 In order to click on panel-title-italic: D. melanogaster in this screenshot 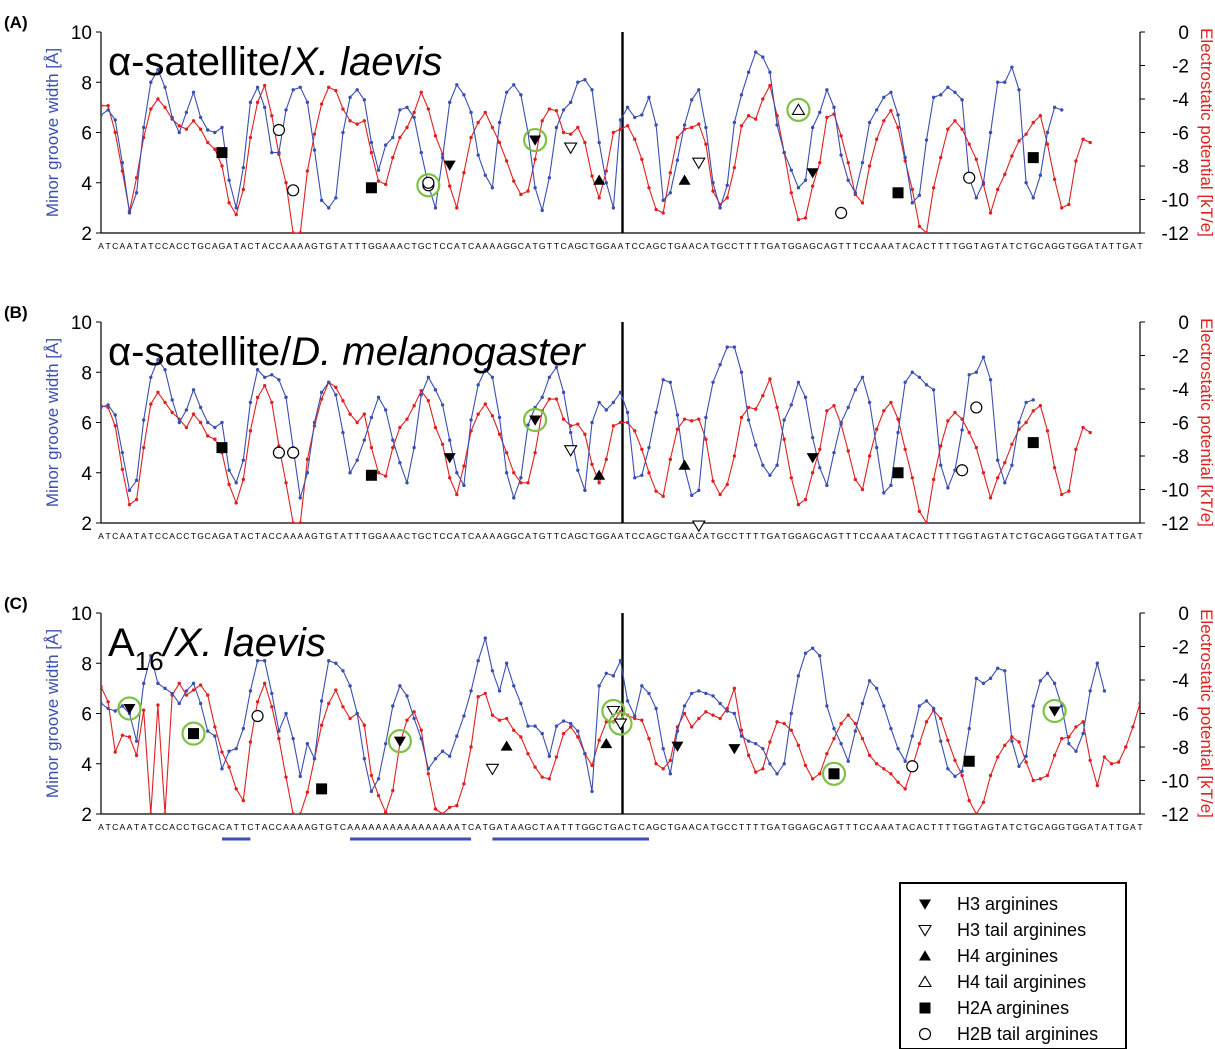, I will do `click(438, 352)`.